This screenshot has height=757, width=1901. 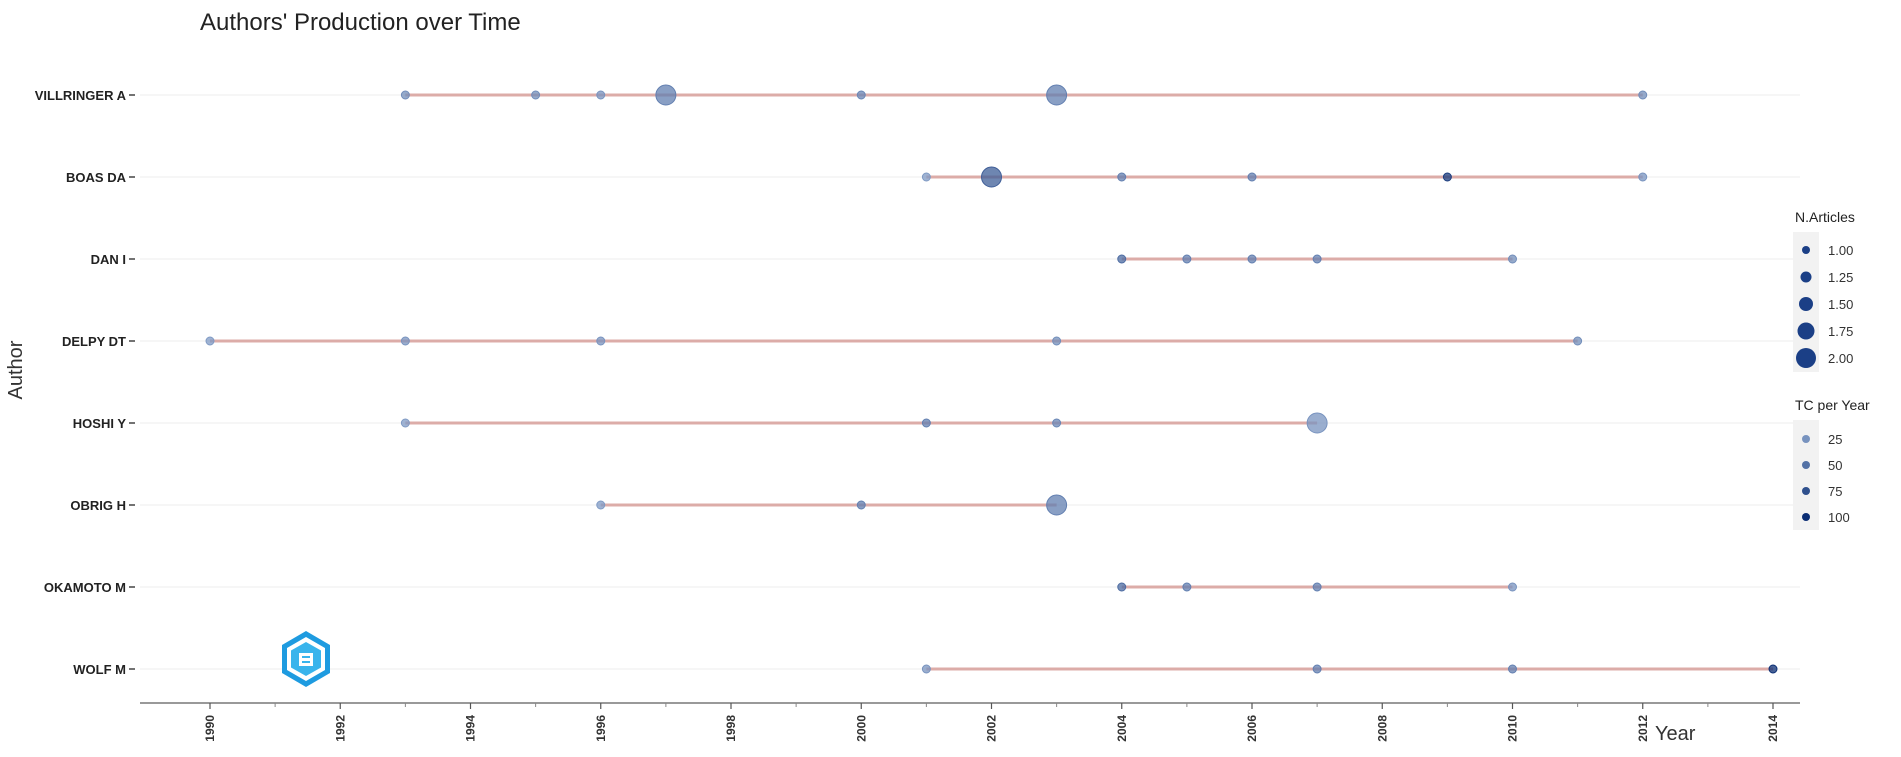 What do you see at coordinates (360, 22) in the screenshot?
I see `chart-title: Authors' Production over Time` at bounding box center [360, 22].